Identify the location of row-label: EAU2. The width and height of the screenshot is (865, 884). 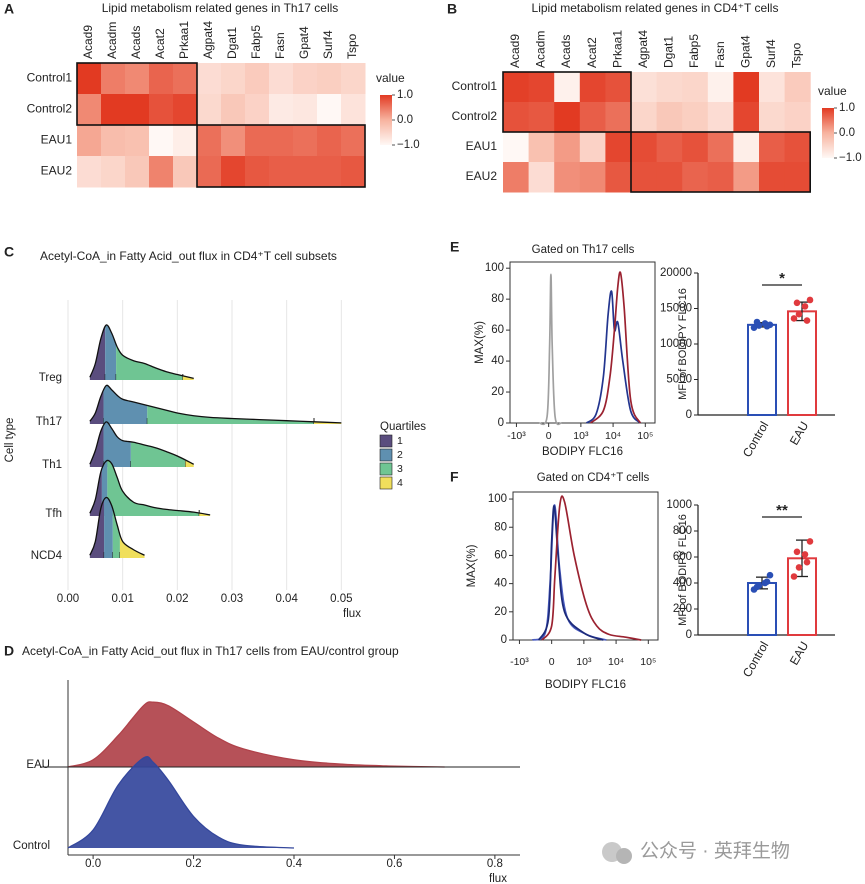
(57, 171).